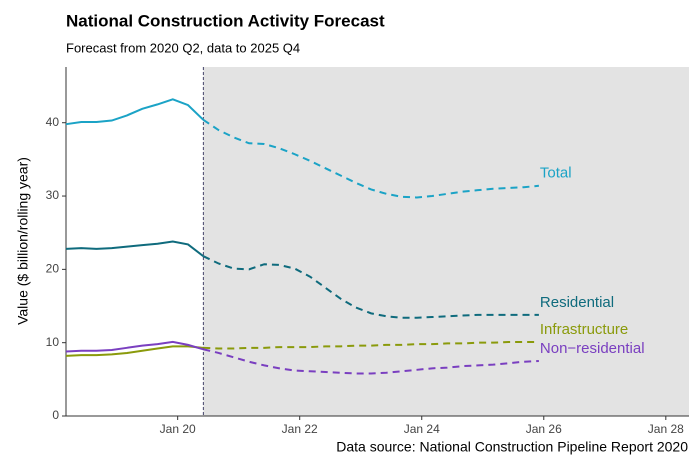 The image size is (689, 456). What do you see at coordinates (23, 241) in the screenshot?
I see `y-axis-label: Value ($ billion/rolling year)` at bounding box center [23, 241].